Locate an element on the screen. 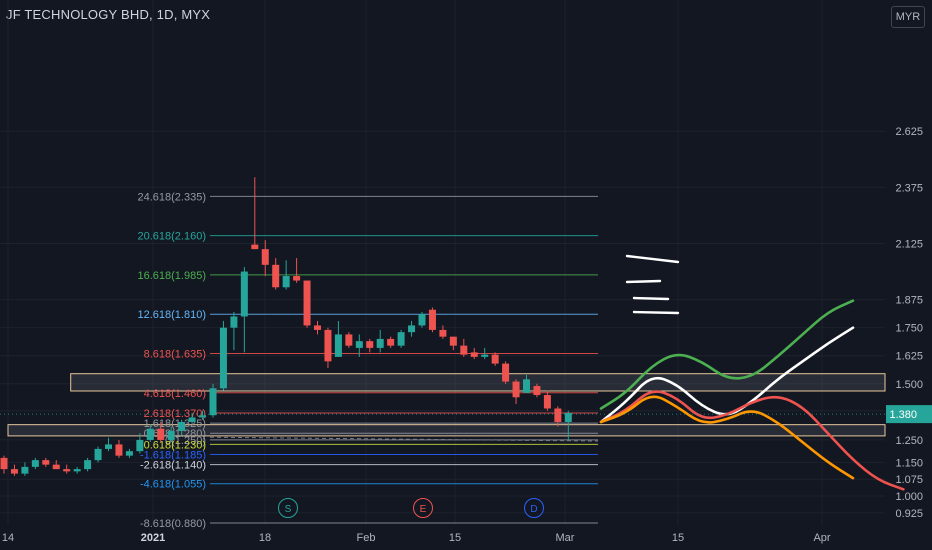 The width and height of the screenshot is (932, 550). x-axis-tick-label: Mar is located at coordinates (565, 538).